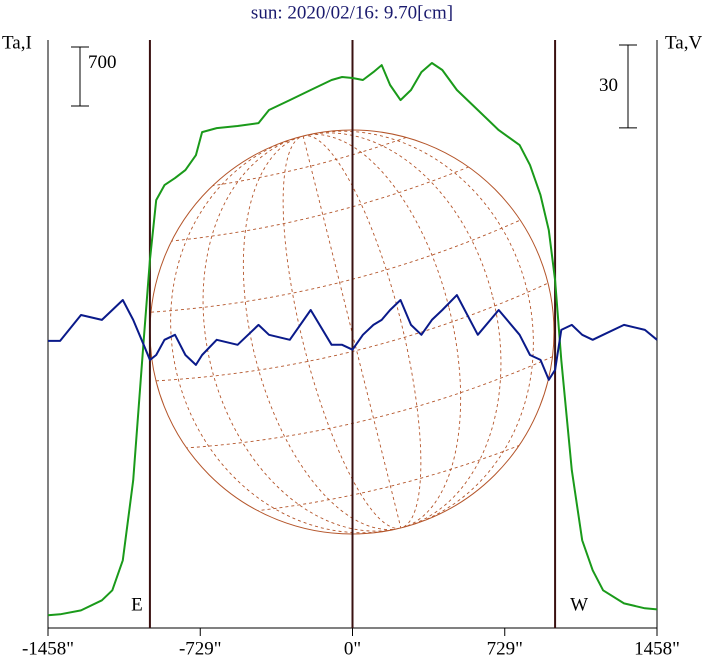 The height and width of the screenshot is (662, 708). I want to click on scale-label: 700, so click(102, 62).